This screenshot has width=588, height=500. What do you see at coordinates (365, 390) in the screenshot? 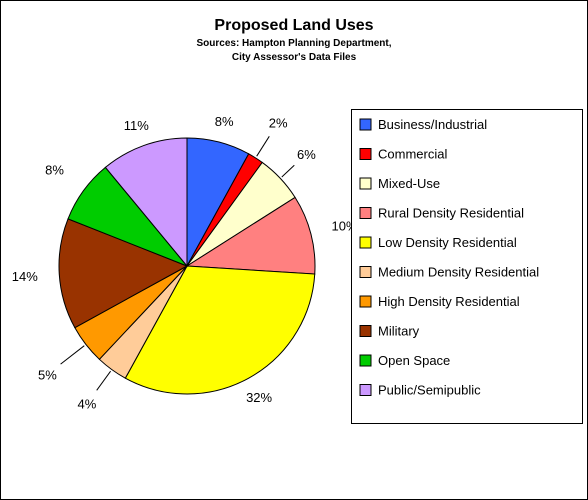
I see `legend-swatch-public-semipublic` at bounding box center [365, 390].